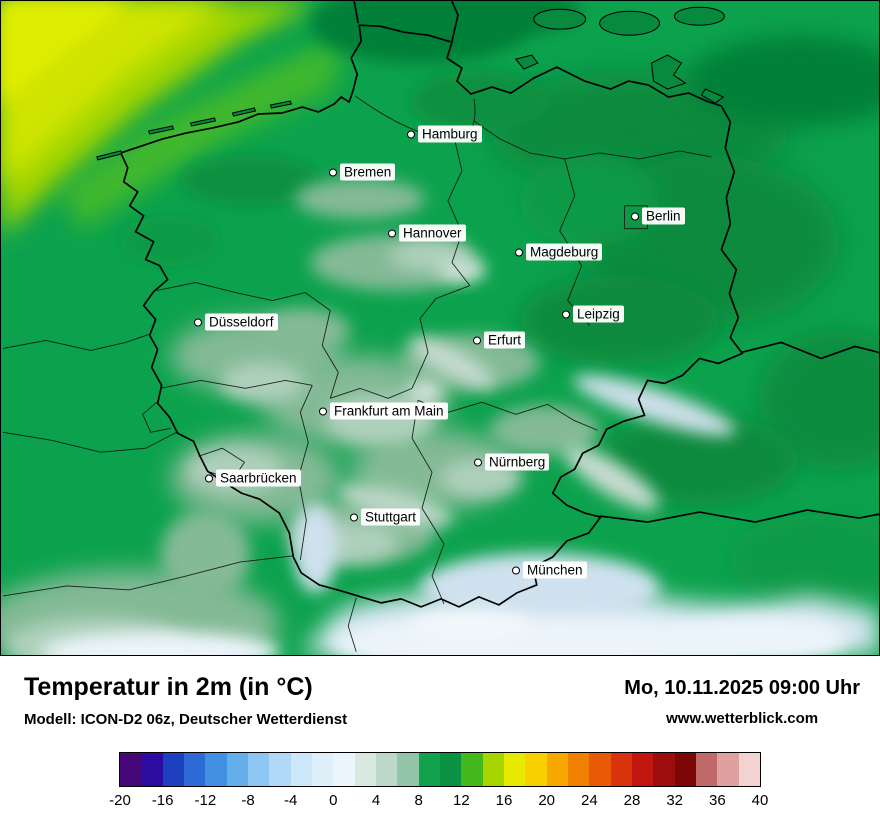 Image resolution: width=880 pixels, height=830 pixels. I want to click on city-marker-hamburg: Hamburg, so click(444, 134).